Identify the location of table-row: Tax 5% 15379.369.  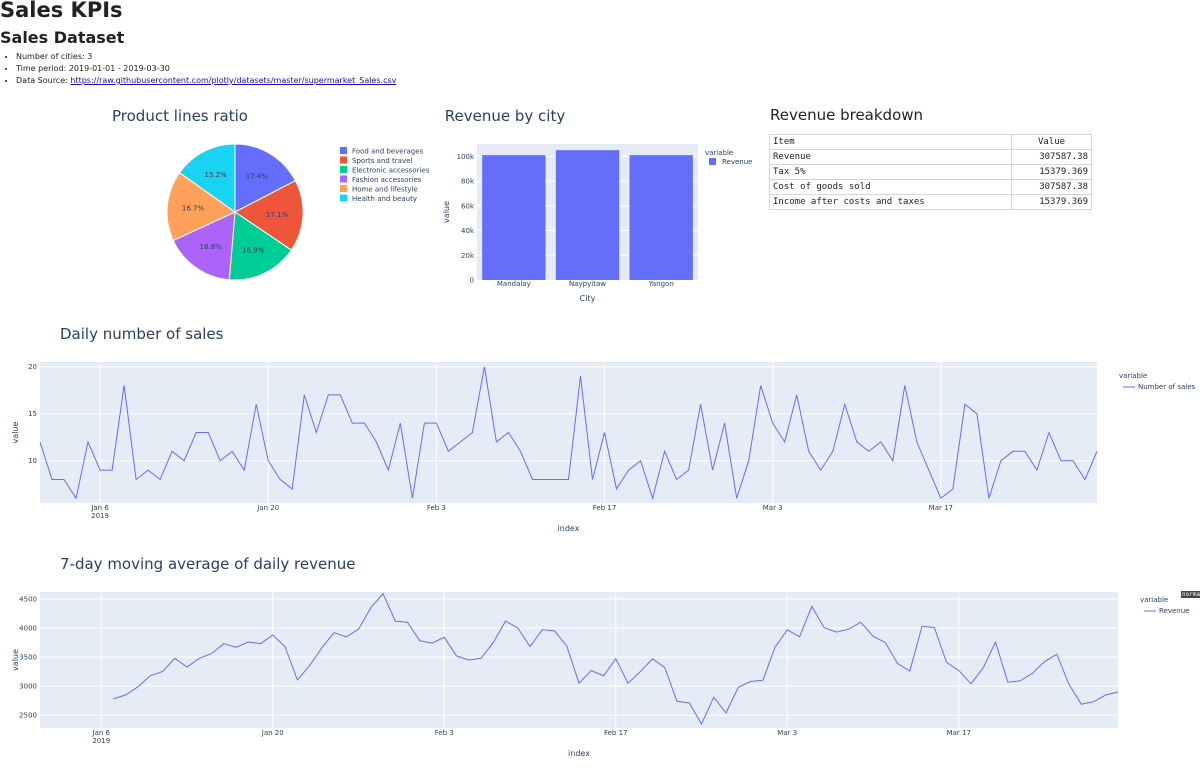
(930, 172).